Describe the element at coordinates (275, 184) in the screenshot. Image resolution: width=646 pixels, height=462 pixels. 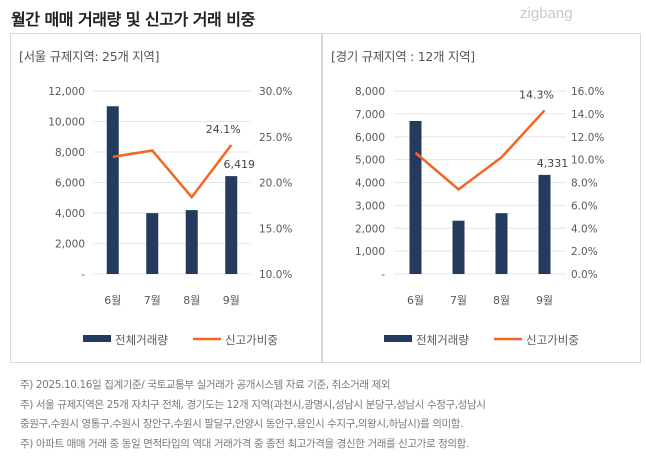
I see `y-right-tick-label: 20.0%` at that location.